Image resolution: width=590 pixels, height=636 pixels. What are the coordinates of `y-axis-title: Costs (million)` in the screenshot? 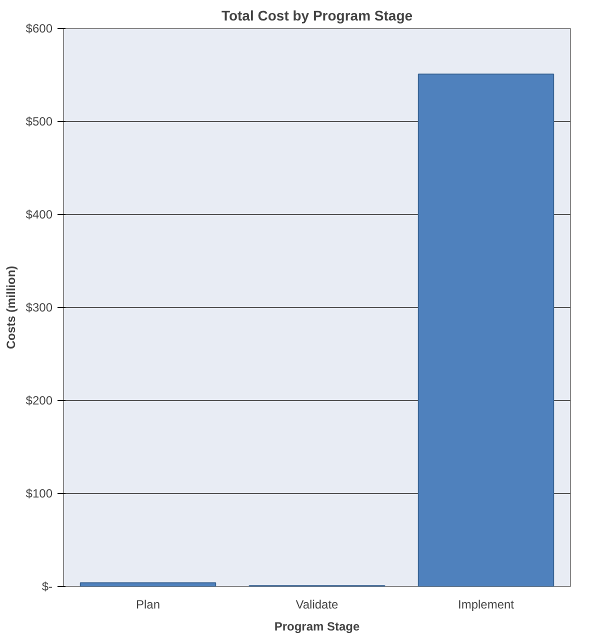 It's located at (11, 308).